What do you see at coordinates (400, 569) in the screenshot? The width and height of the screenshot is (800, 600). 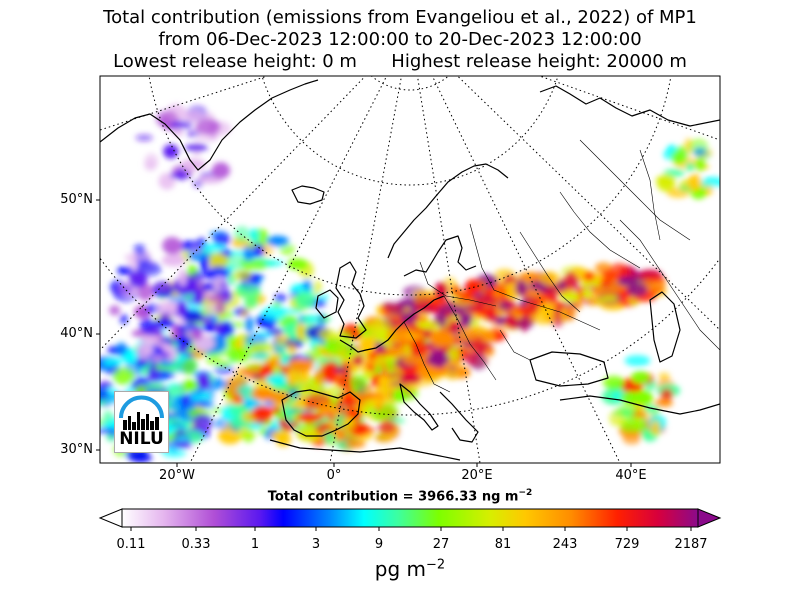 I see `unit-base: pg m` at bounding box center [400, 569].